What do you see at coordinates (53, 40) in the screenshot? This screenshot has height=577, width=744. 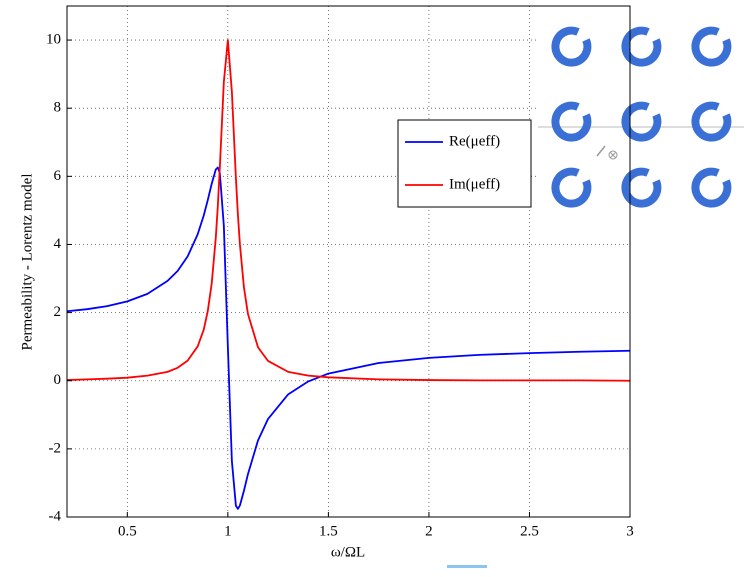 I see `y-tick-label: 10` at bounding box center [53, 40].